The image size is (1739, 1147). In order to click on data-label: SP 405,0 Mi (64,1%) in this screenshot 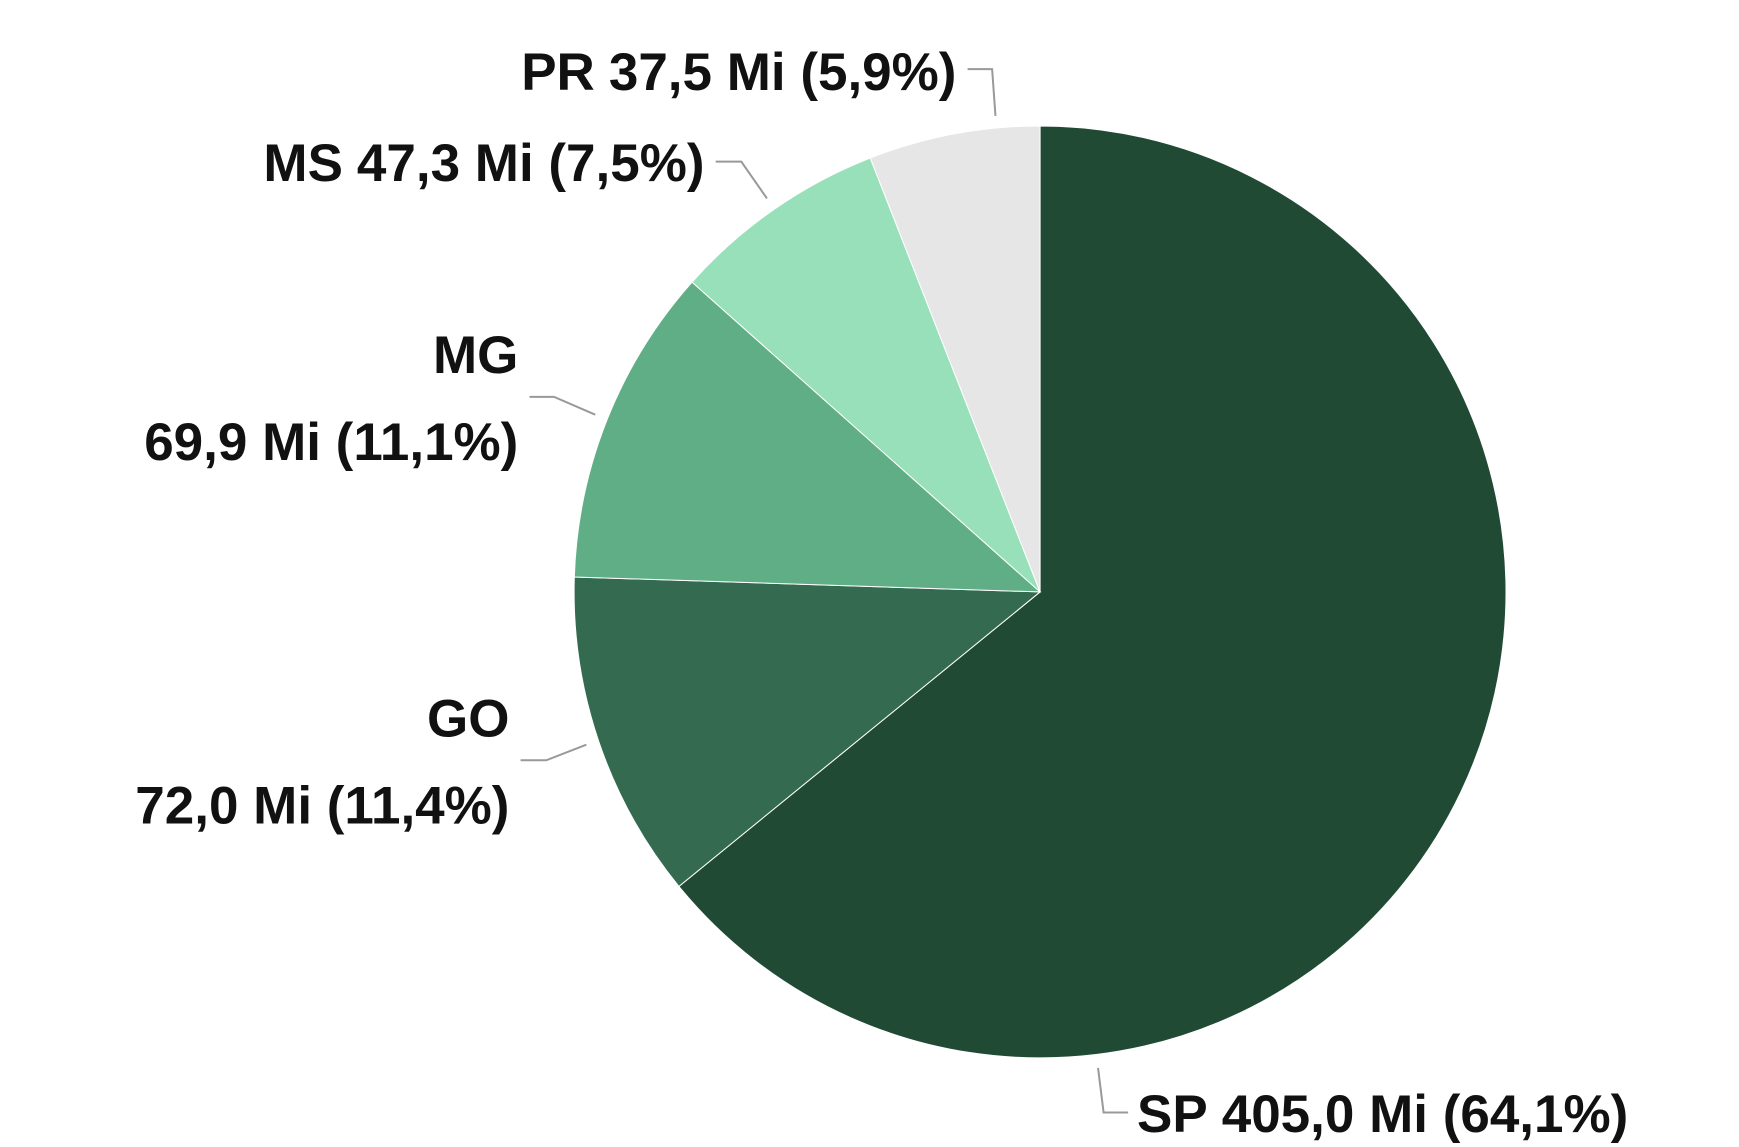, I will do `click(1382, 1114)`.